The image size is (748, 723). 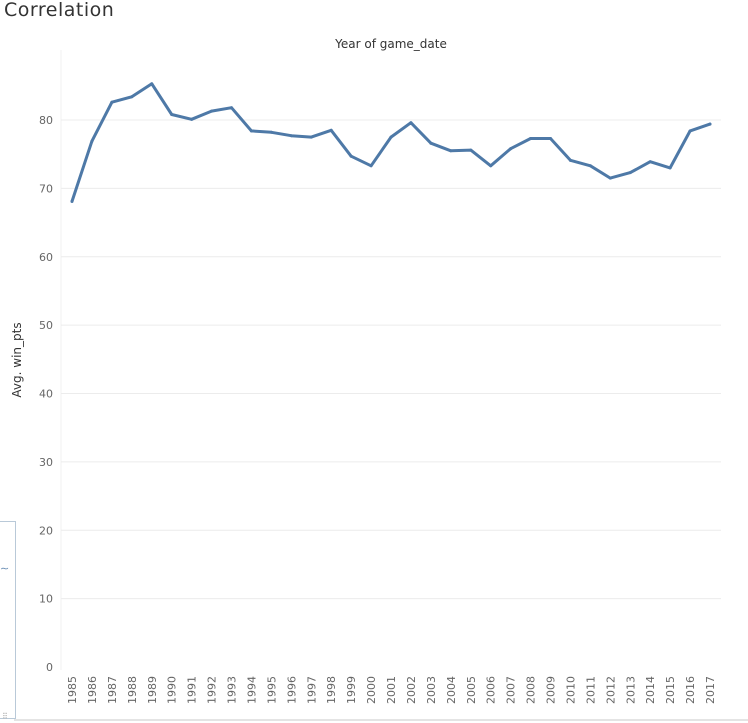 What do you see at coordinates (431, 690) in the screenshot?
I see `x-tick-label: 2003` at bounding box center [431, 690].